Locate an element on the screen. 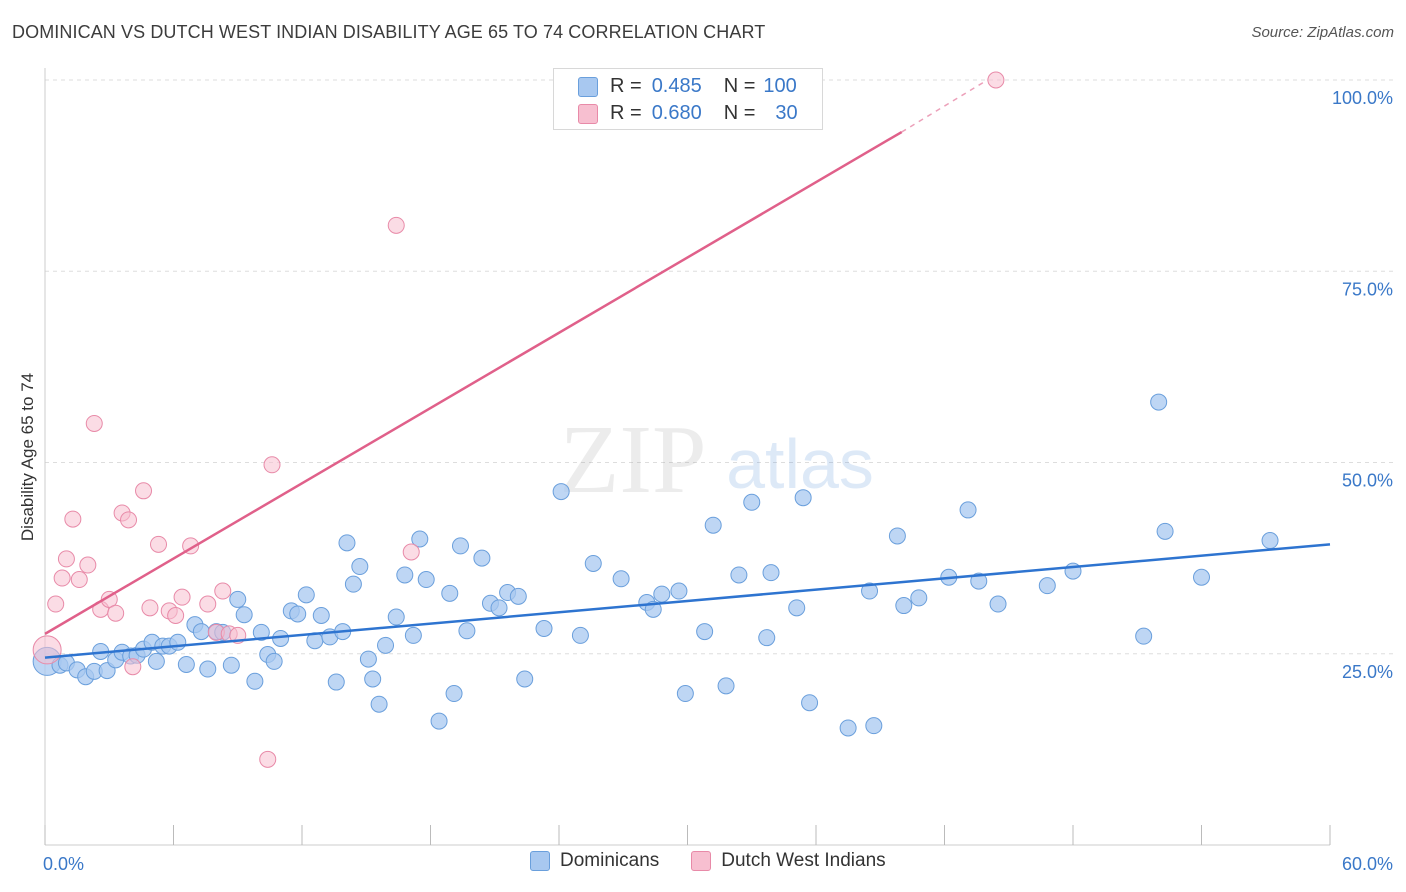  dutch-west-indians-legend-swatch is located at coordinates (701, 861).